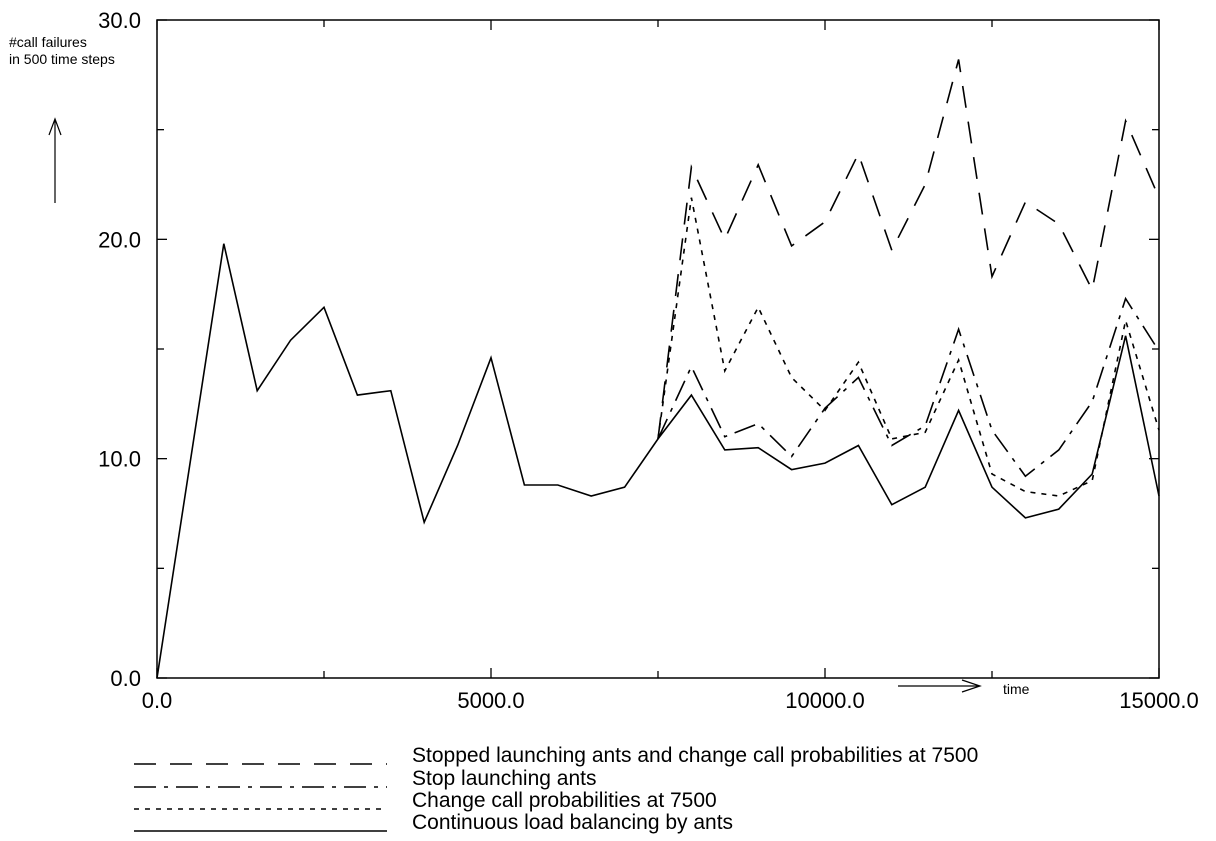 The image size is (1216, 841). I want to click on legend-label: Continuous load balancing by ants, so click(572, 822).